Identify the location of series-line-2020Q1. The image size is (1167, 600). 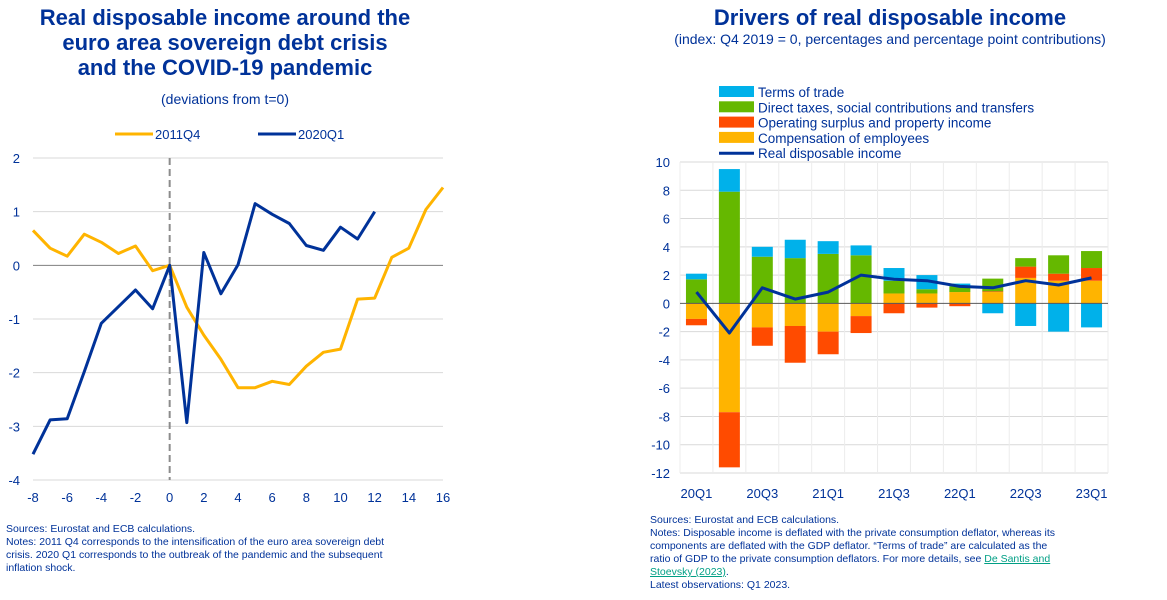
(203, 328).